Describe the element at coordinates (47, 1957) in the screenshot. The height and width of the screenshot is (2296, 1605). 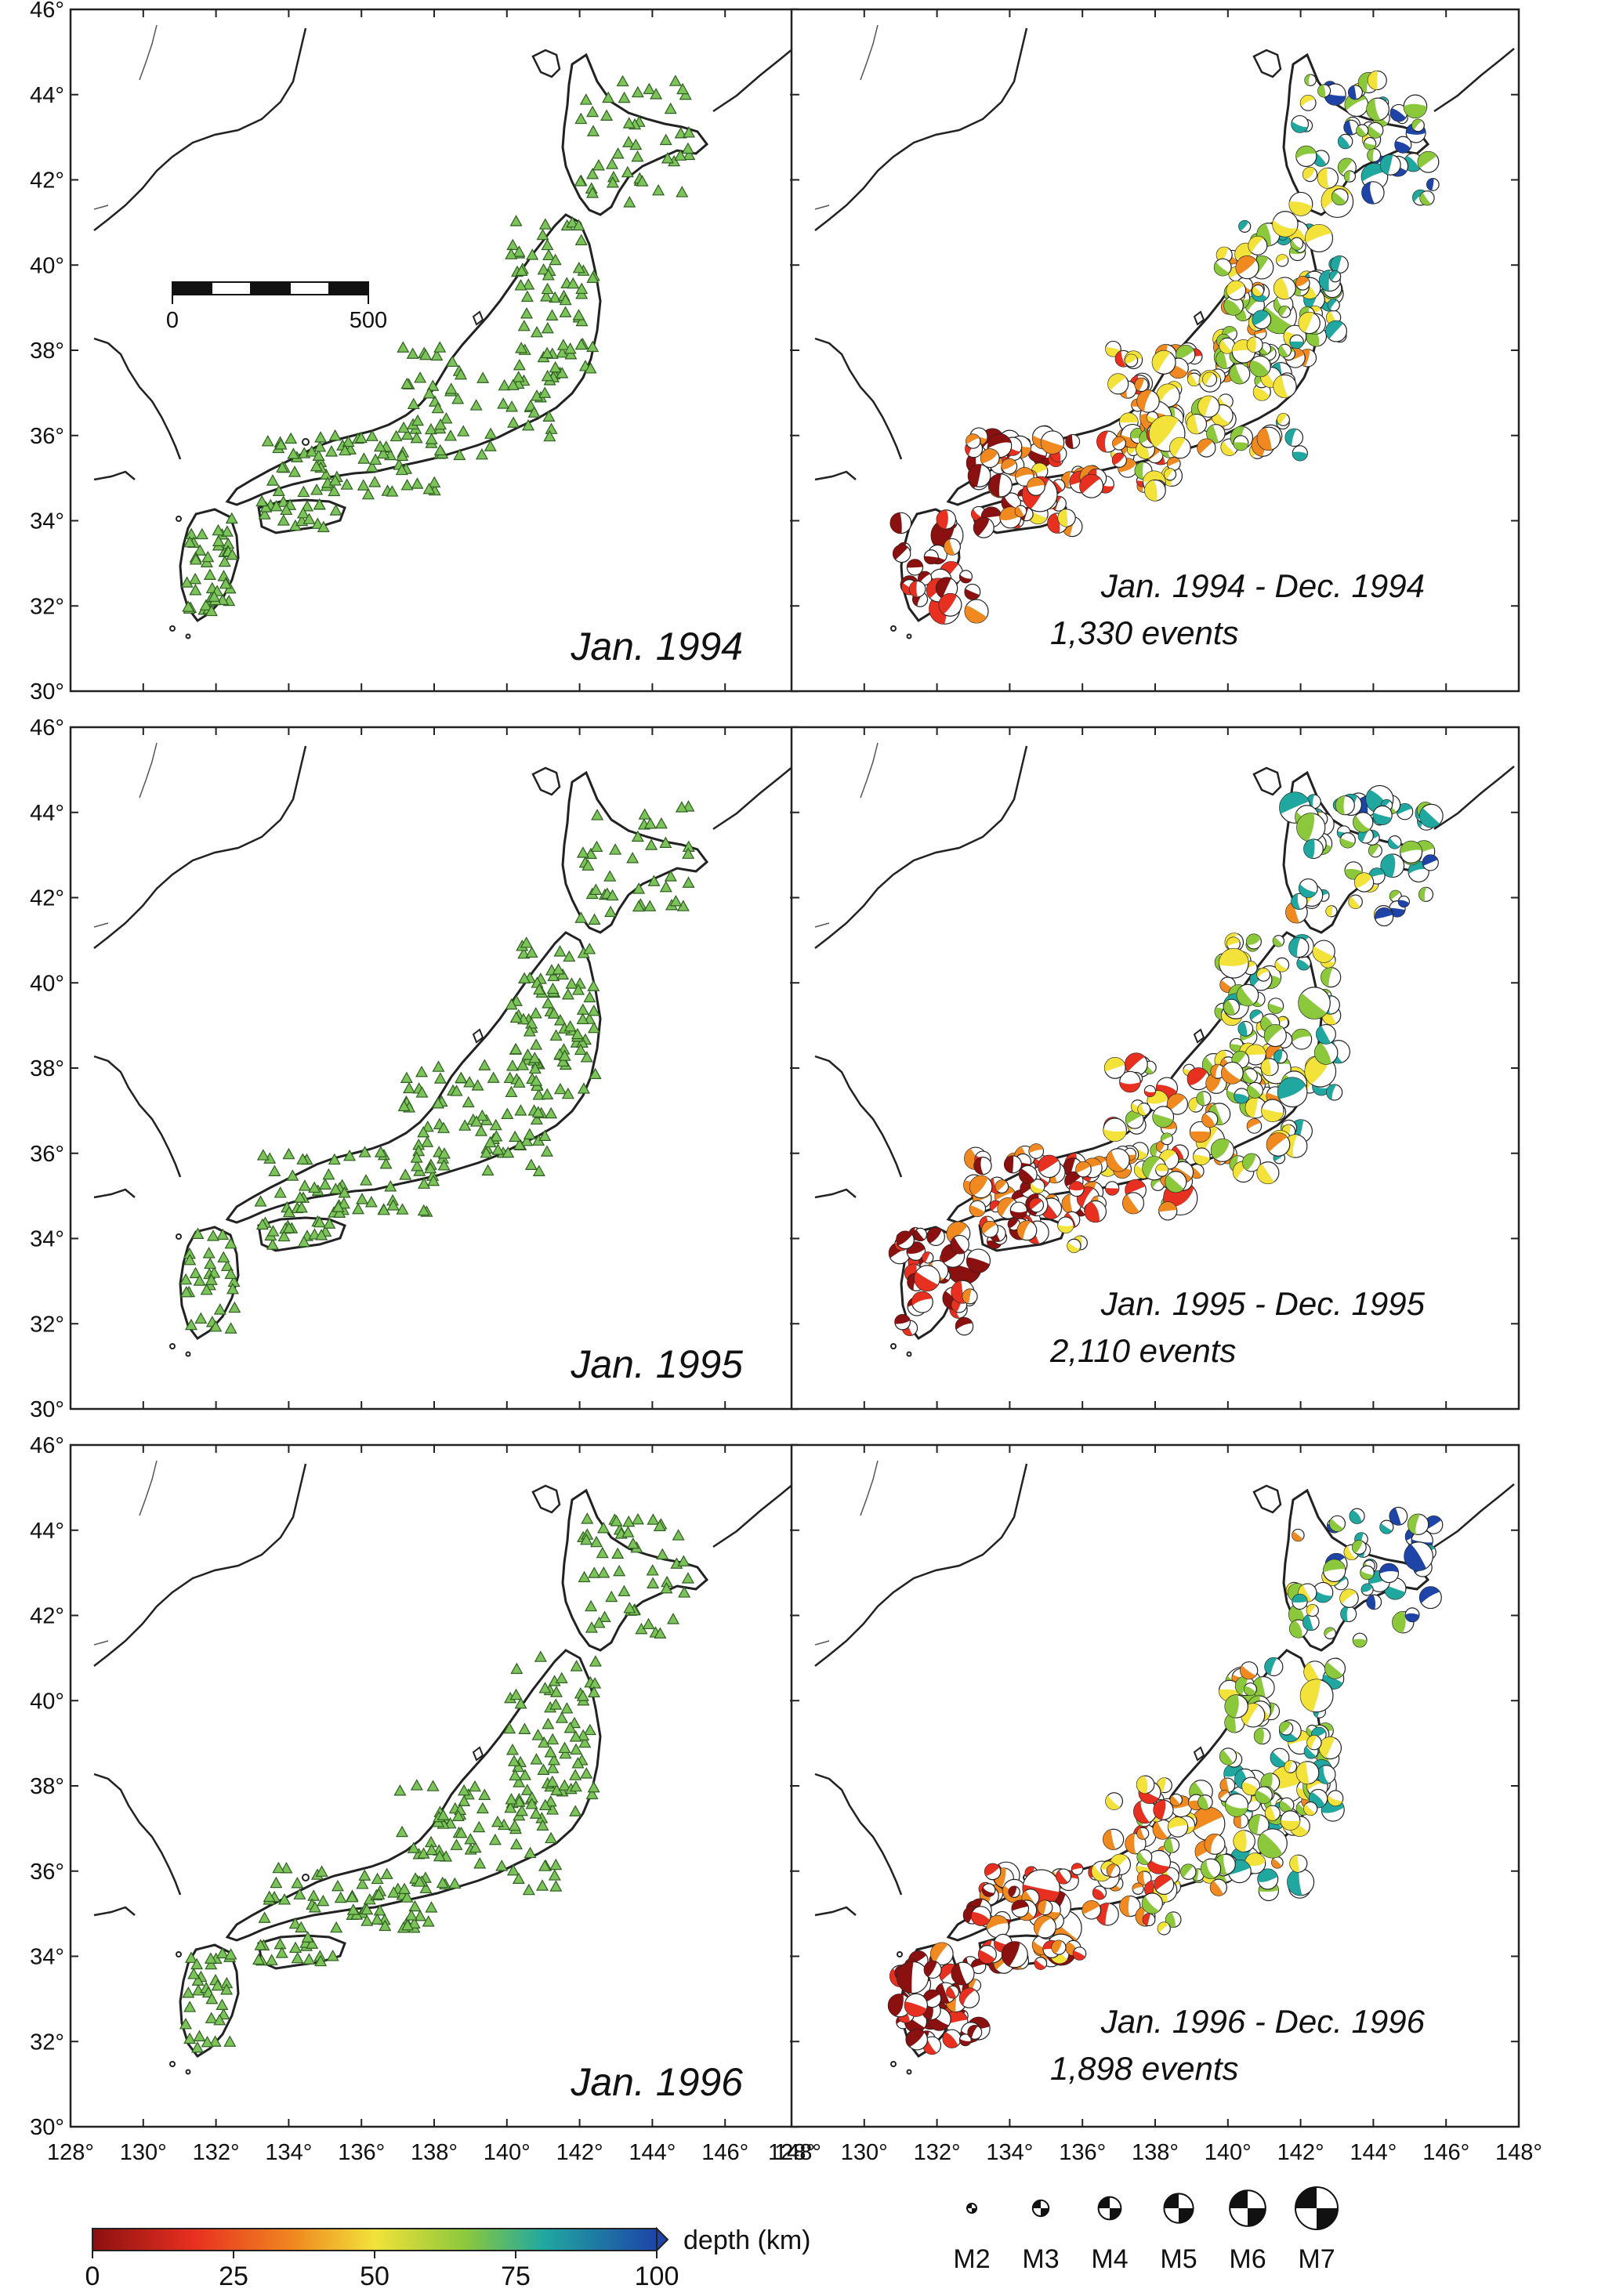
I see `lat-tick-label: 34°` at that location.